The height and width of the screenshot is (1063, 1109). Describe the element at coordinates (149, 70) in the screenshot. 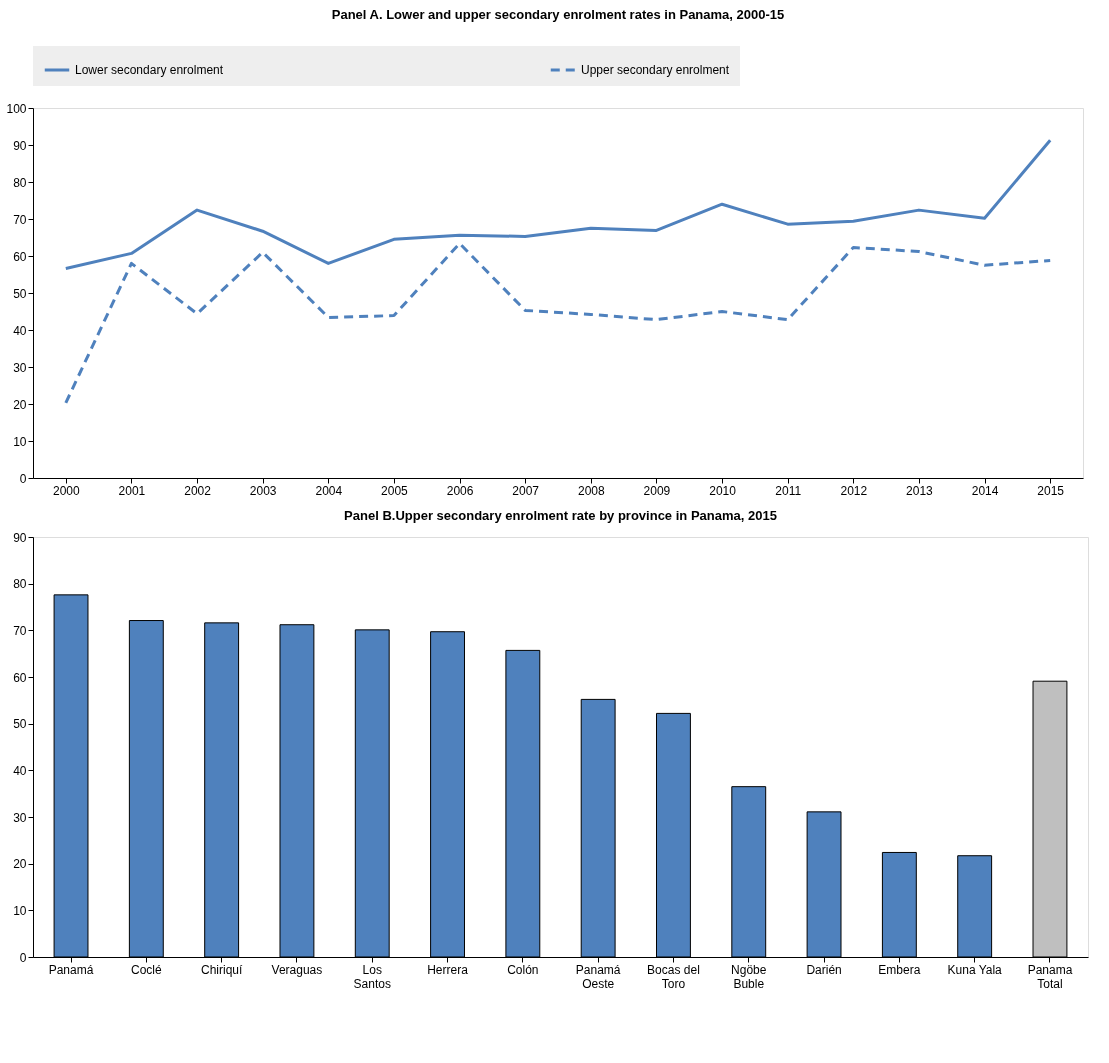

I see `legend-label: Lower secondary enrolment` at that location.